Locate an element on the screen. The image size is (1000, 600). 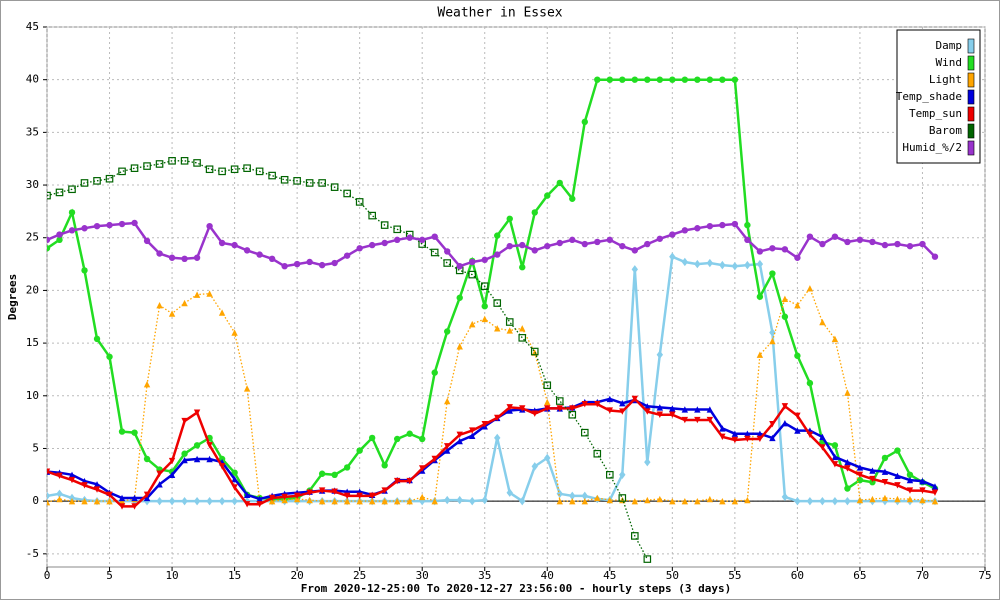
y-tick-label: 10 is located at coordinates (32, 395).